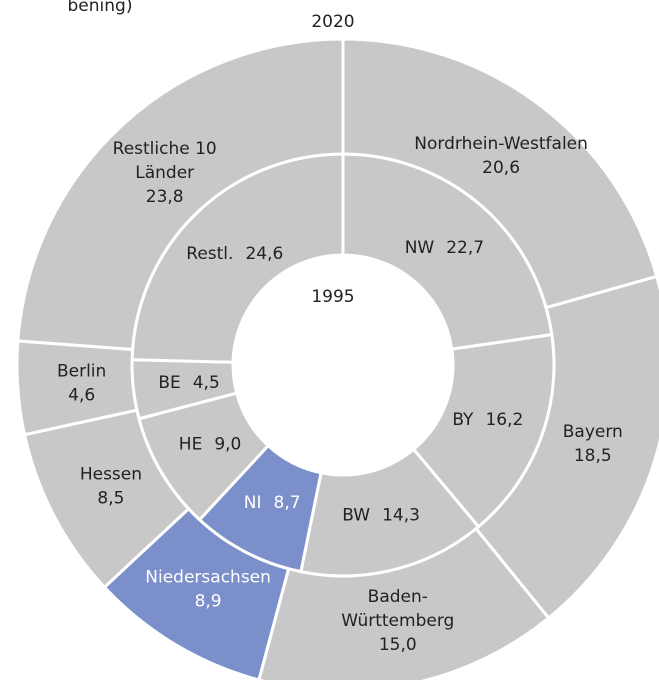 The height and width of the screenshot is (680, 659). What do you see at coordinates (420, 248) in the screenshot?
I see `category-label: NW` at bounding box center [420, 248].